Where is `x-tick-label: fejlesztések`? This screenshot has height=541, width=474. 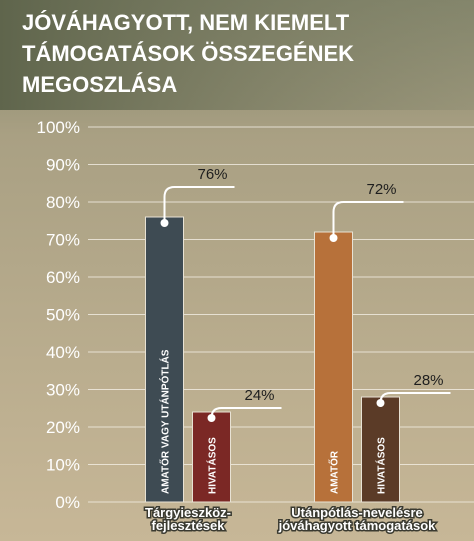
x-tick-label: fejlesztések is located at coordinates (189, 525).